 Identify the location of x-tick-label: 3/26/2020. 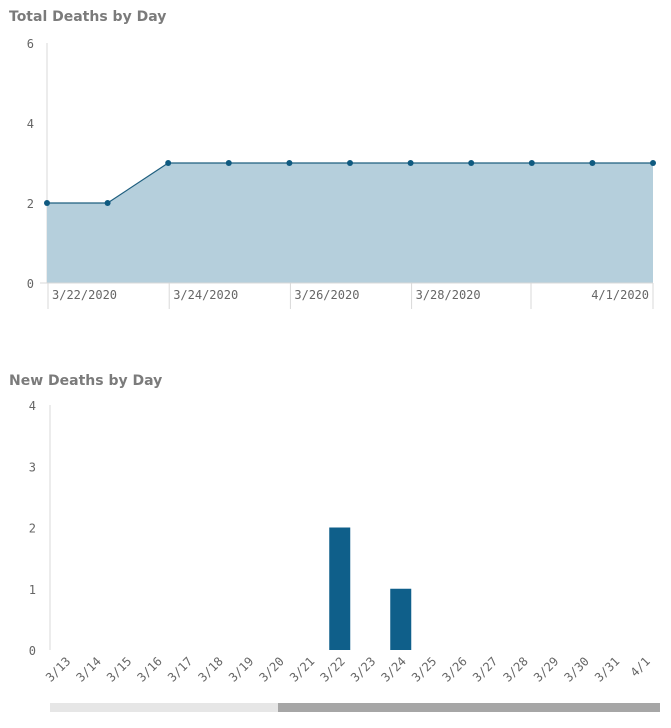
(326, 295).